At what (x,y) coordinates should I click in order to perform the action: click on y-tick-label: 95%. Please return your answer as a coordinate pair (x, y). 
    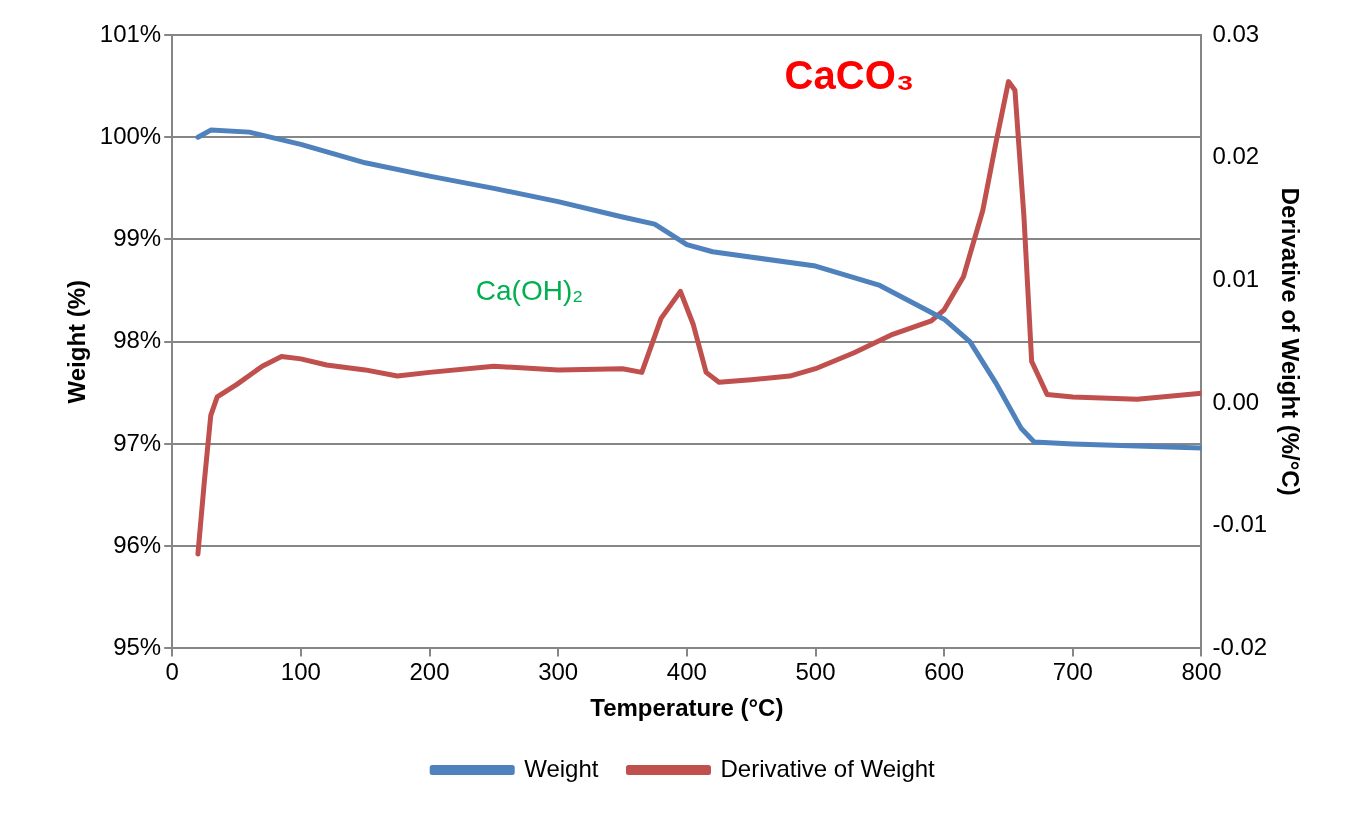
    Looking at the image, I should click on (137, 647).